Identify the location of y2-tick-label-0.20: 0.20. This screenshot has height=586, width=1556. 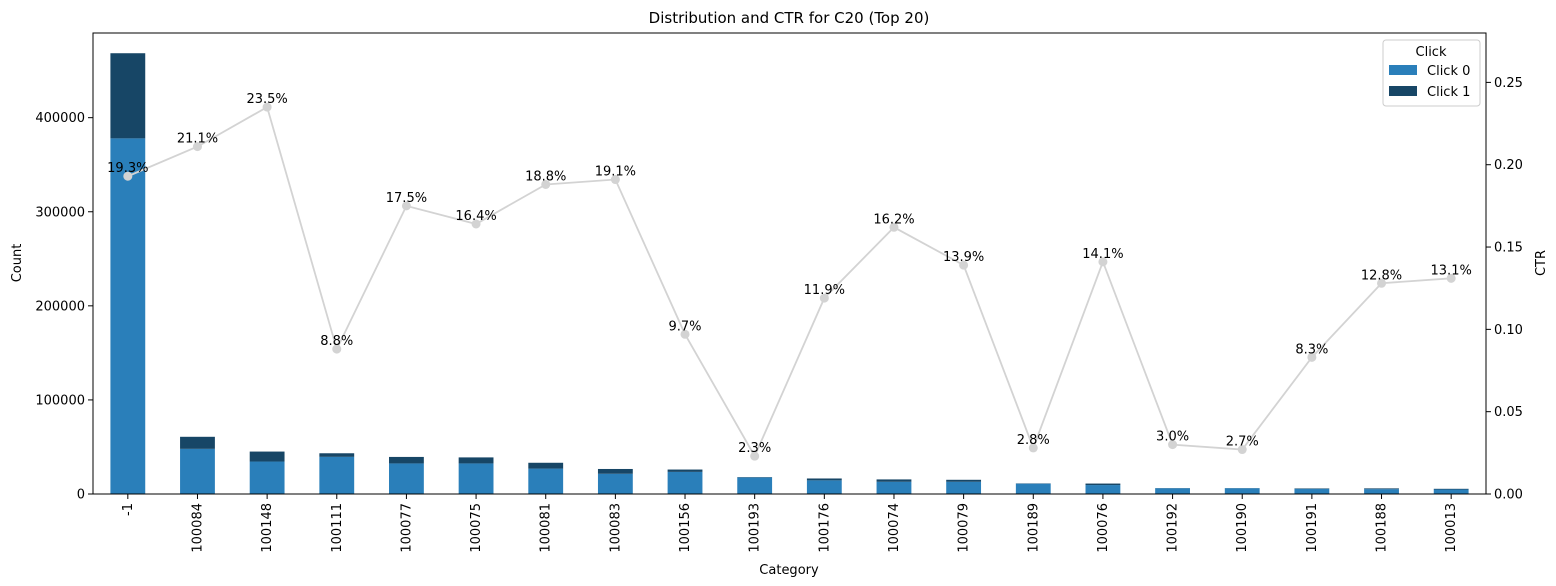
(1508, 165).